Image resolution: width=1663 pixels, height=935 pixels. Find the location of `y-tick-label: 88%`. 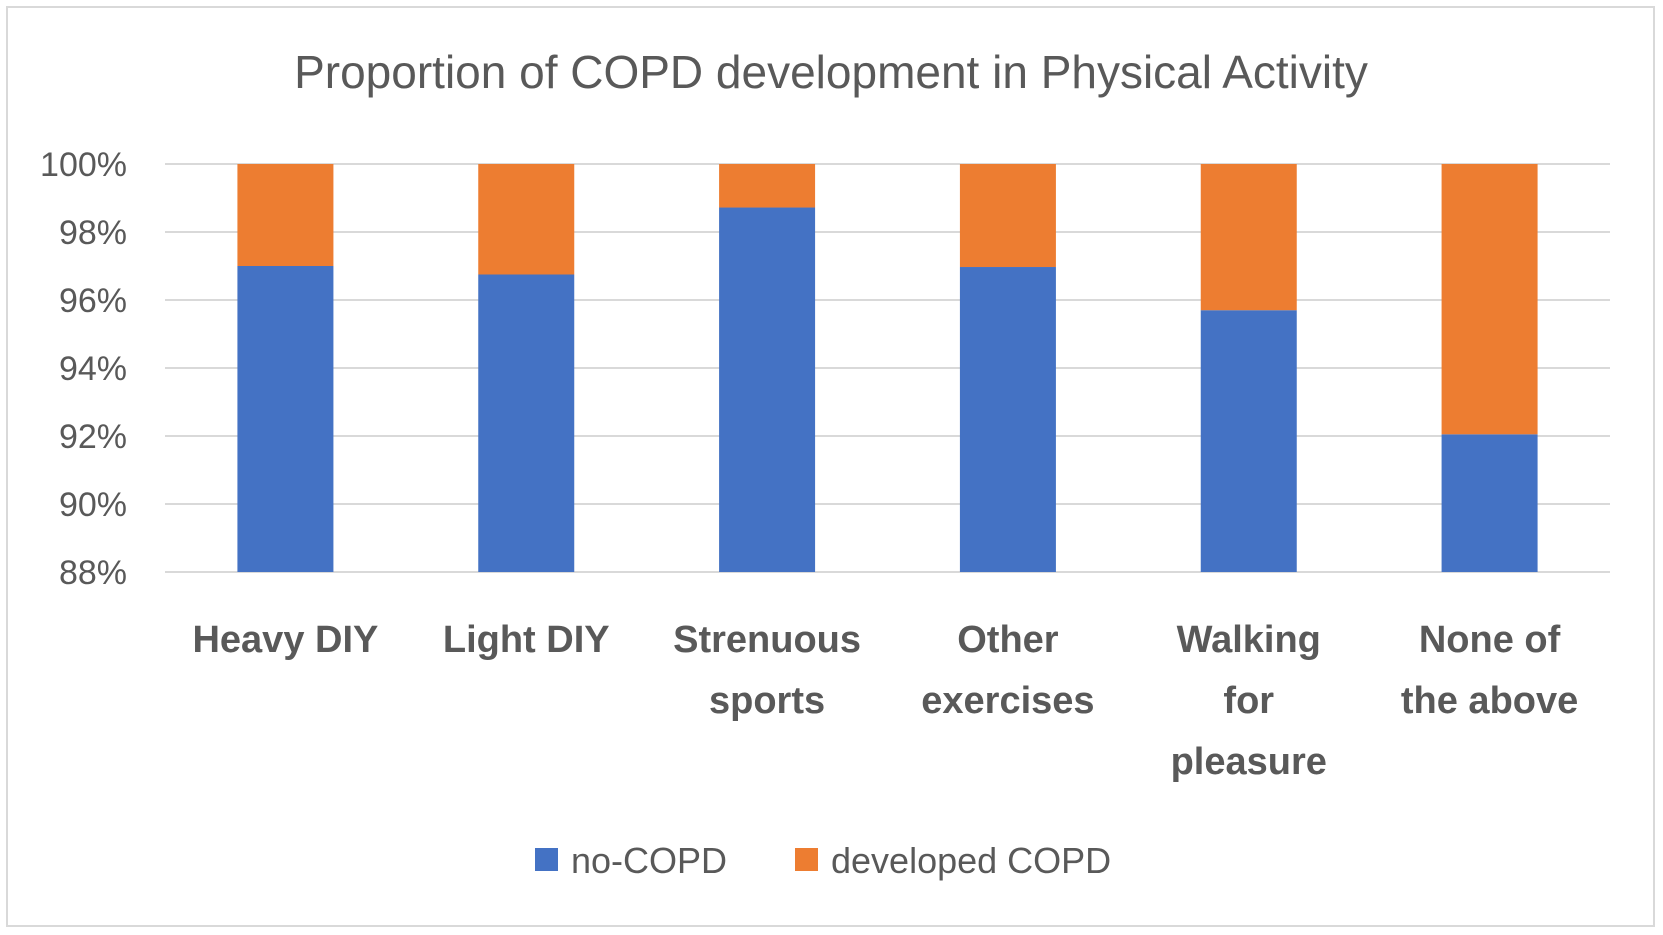

y-tick-label: 88% is located at coordinates (93, 573).